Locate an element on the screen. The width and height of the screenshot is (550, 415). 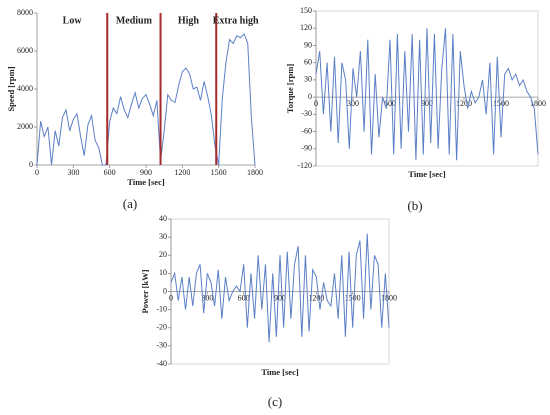
y-tick-label: 90 is located at coordinates (308, 44).